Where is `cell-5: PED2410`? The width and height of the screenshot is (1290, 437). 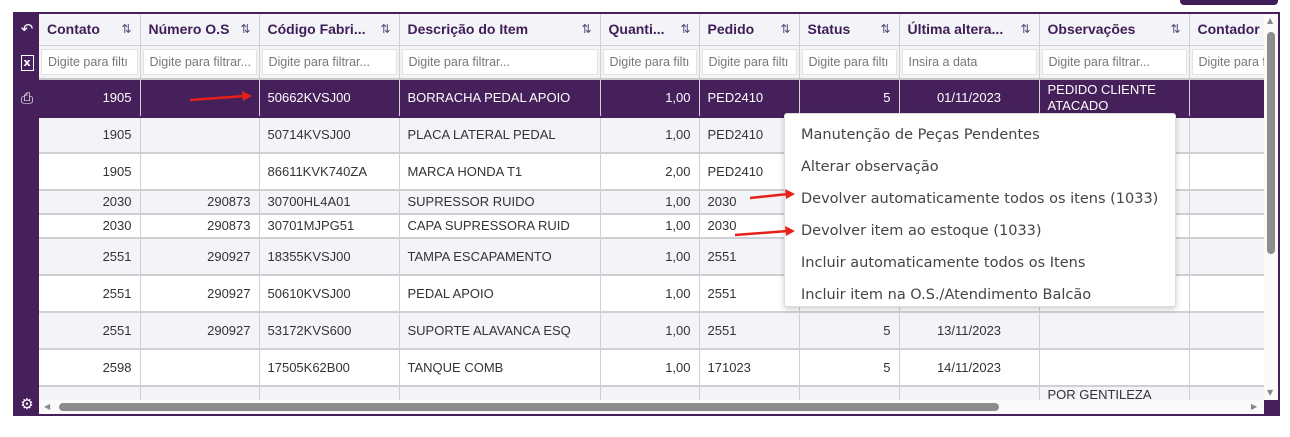
cell-5: PED2410 is located at coordinates (749, 171).